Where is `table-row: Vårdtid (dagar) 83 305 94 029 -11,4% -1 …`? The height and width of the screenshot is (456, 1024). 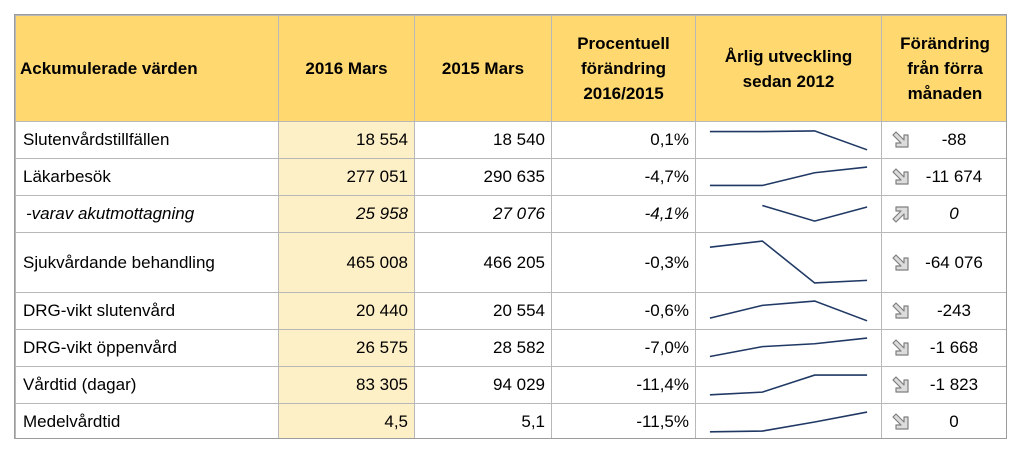 table-row: Vårdtid (dagar) 83 305 94 029 -11,4% -1 … is located at coordinates (510, 385).